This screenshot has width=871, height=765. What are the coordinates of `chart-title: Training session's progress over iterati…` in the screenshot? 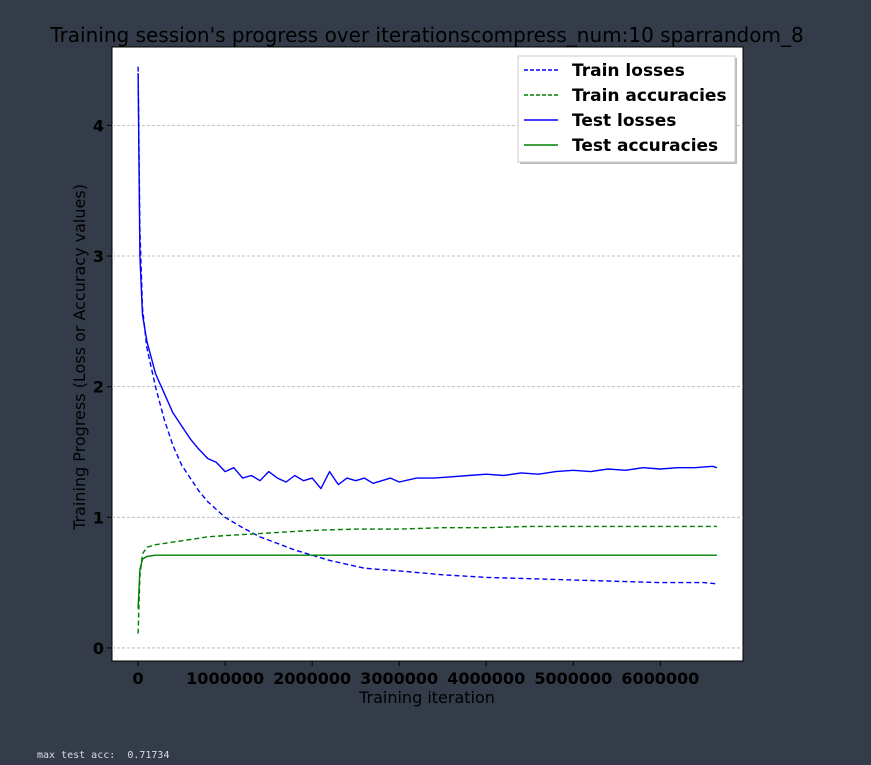 It's located at (426, 35).